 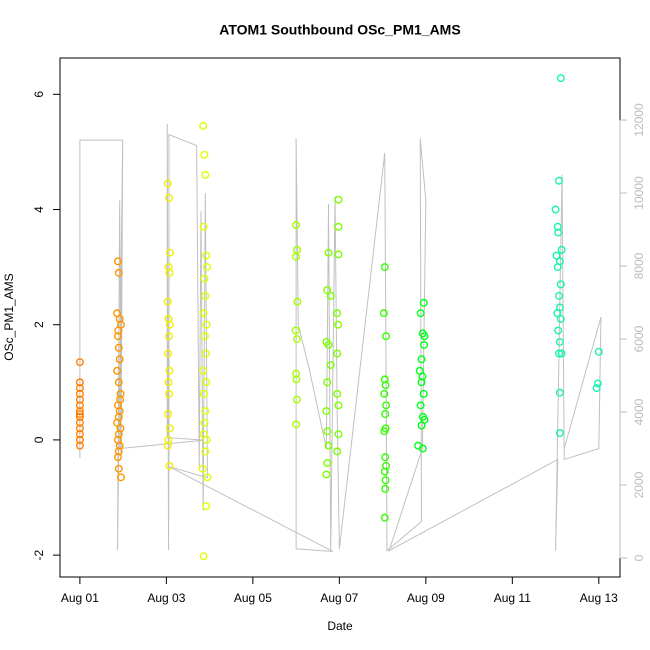 What do you see at coordinates (639, 484) in the screenshot?
I see `y2-tick-label: 2000` at bounding box center [639, 484].